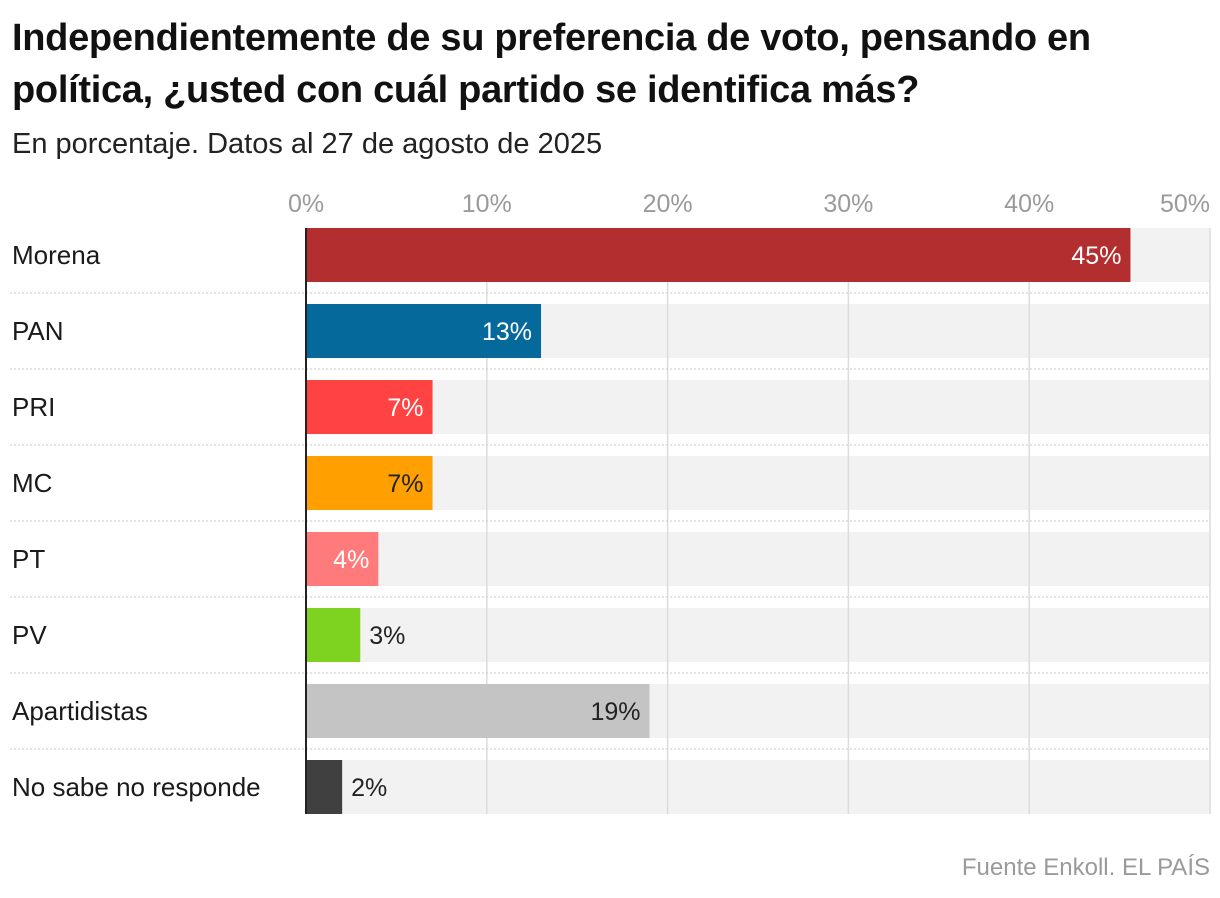 This screenshot has height=898, width=1220. Describe the element at coordinates (487, 204) in the screenshot. I see `x-tick-label: 10%` at that location.